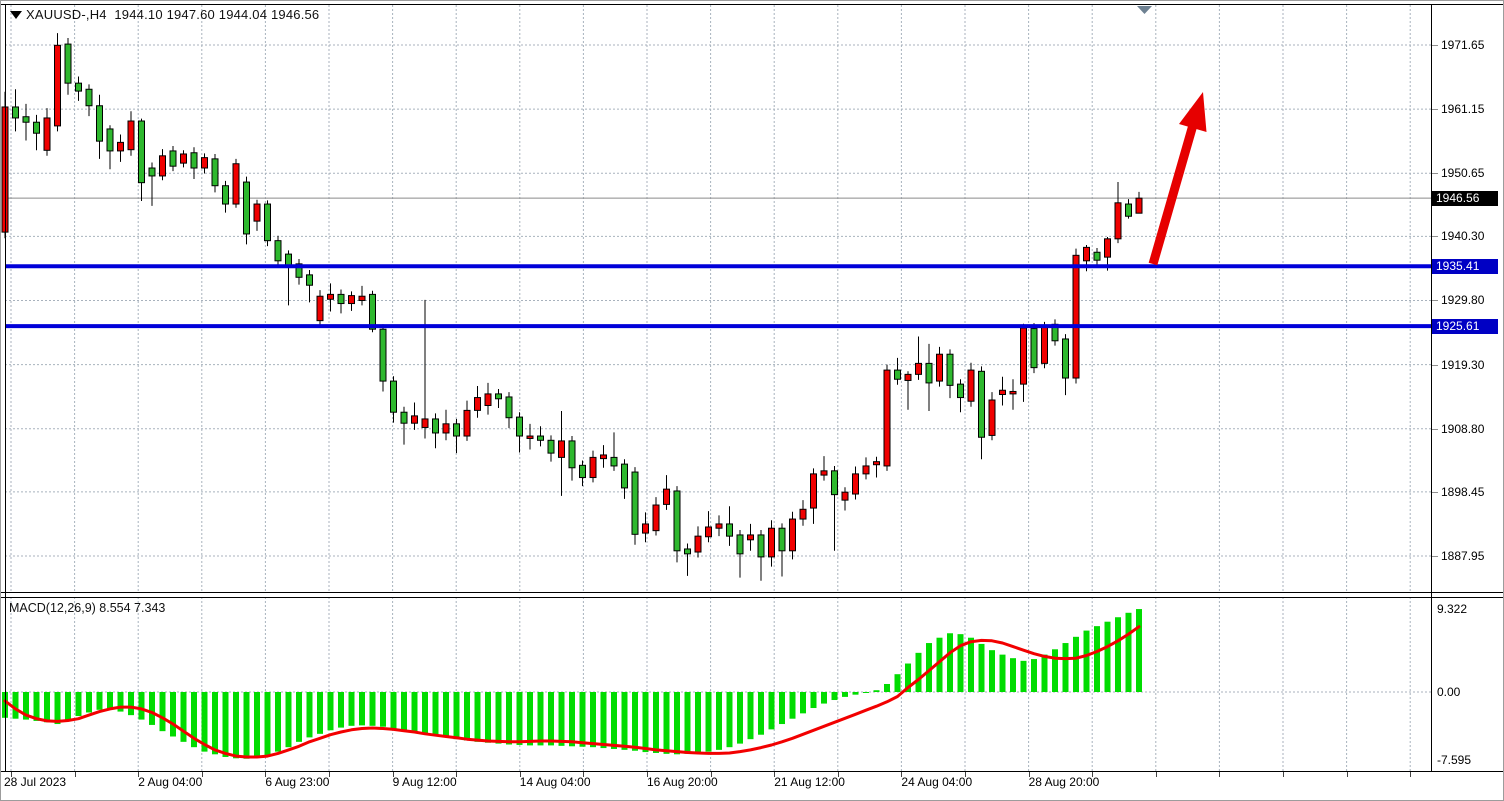  I want to click on trend-arrow-annotation, so click(1177, 179).